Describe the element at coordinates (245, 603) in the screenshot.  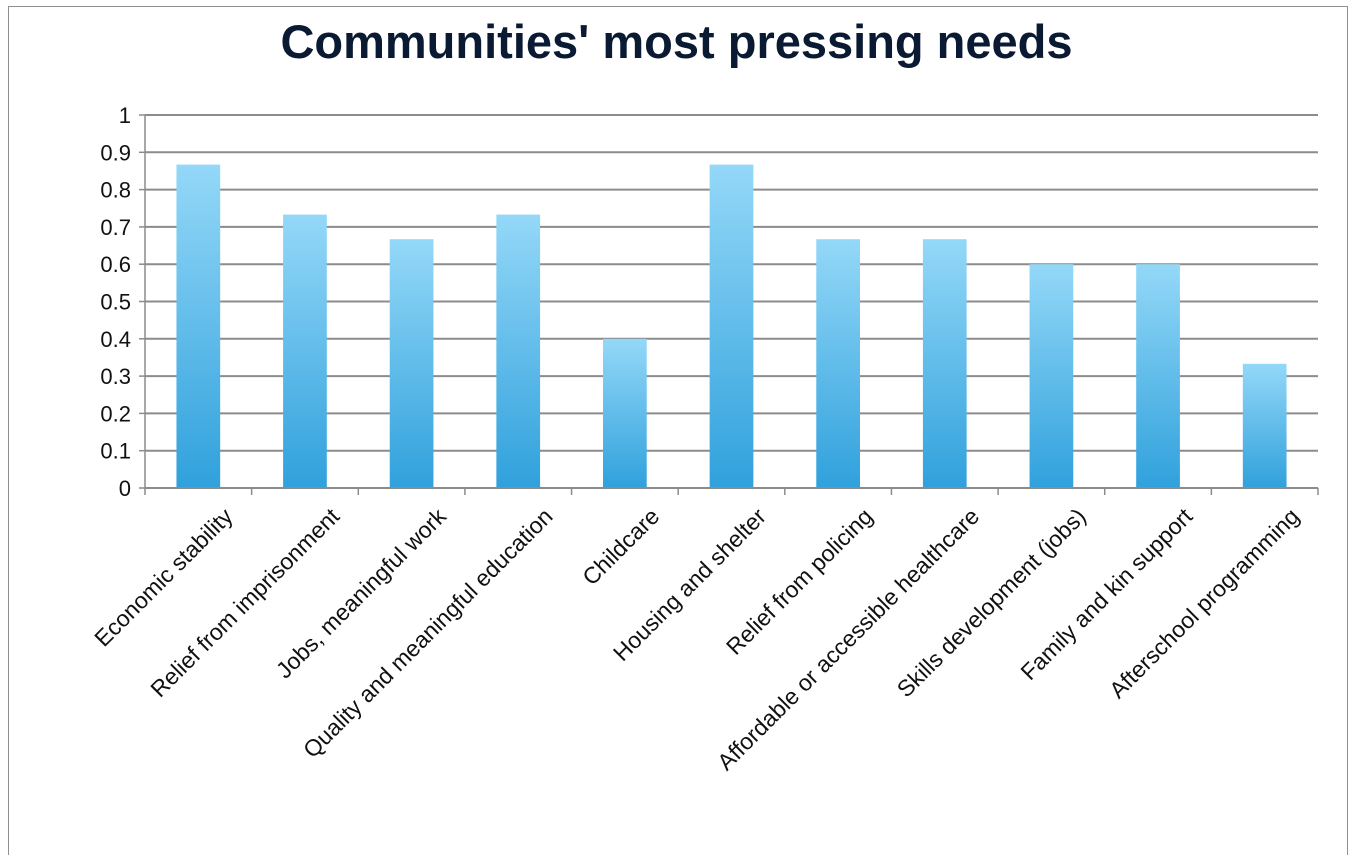
I see `x-tick-label: Relief from imprisonment` at that location.